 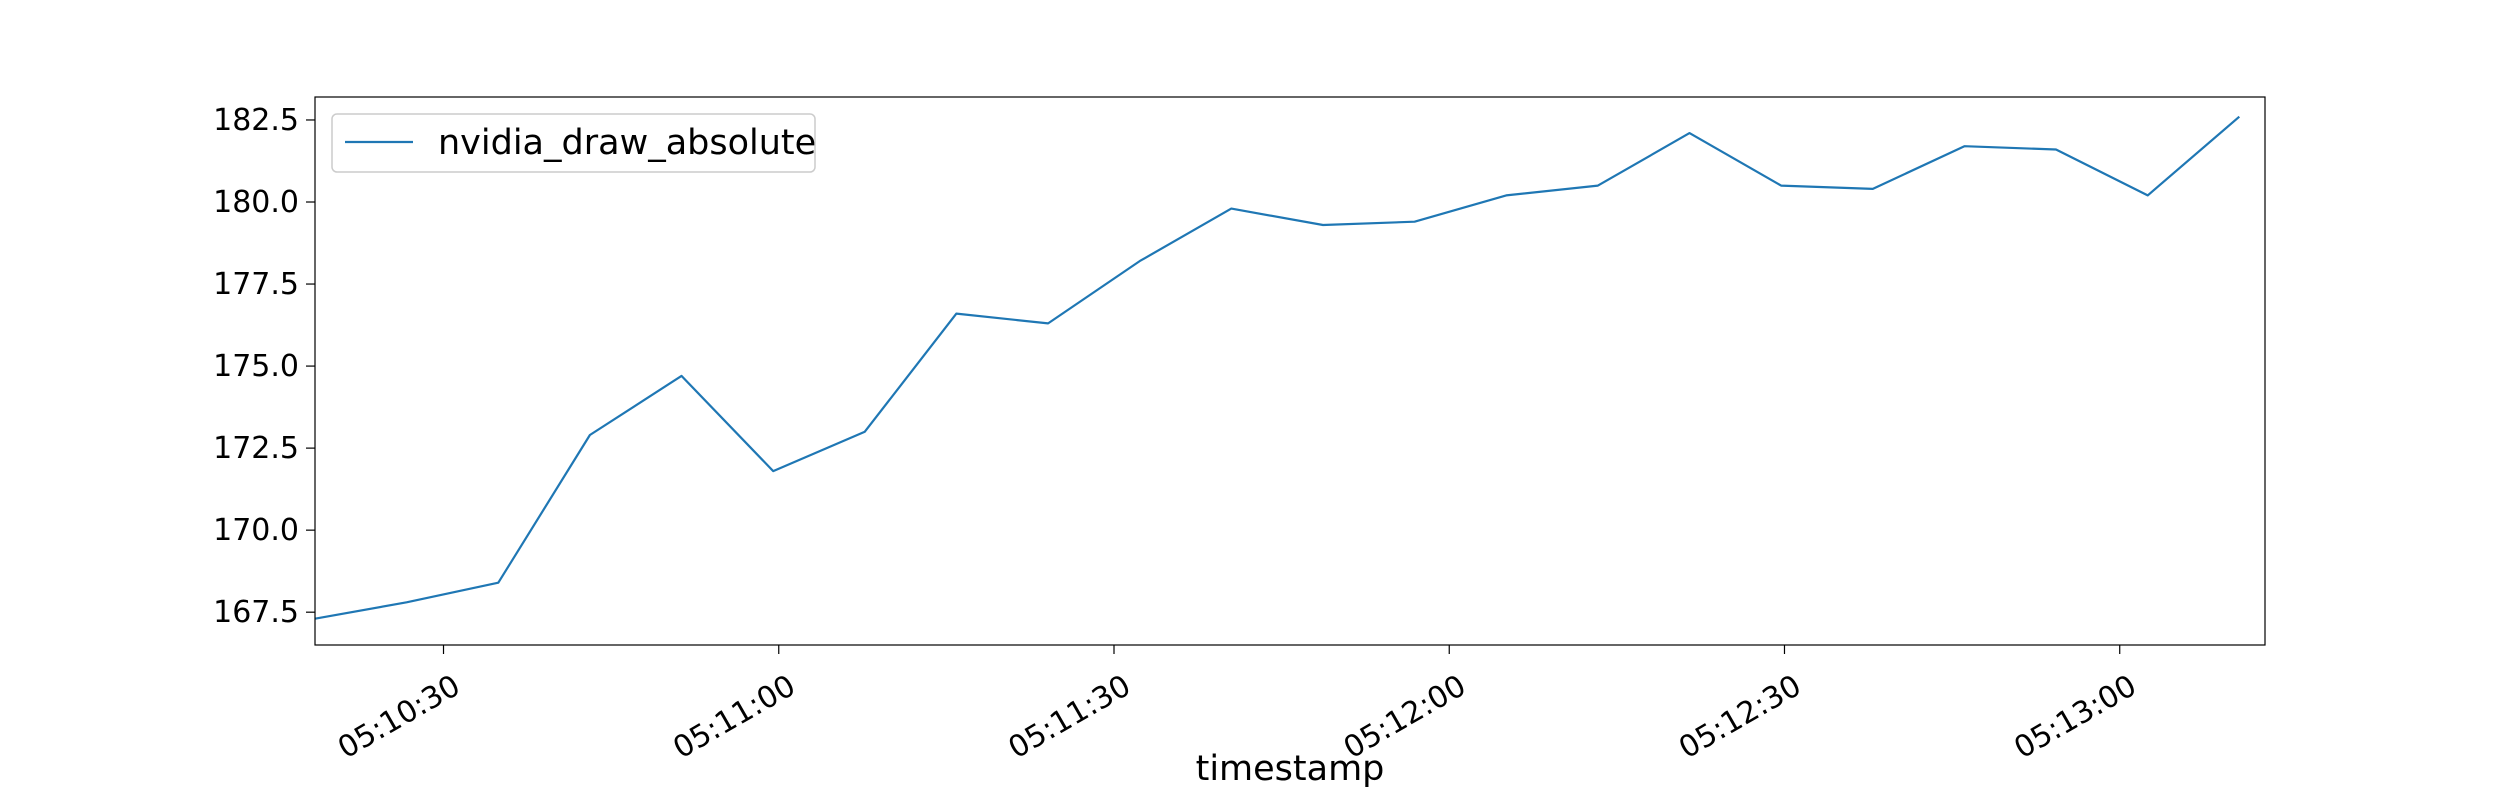 What do you see at coordinates (1740, 717) in the screenshot?
I see `x-tick-label: 05:12:30` at bounding box center [1740, 717].